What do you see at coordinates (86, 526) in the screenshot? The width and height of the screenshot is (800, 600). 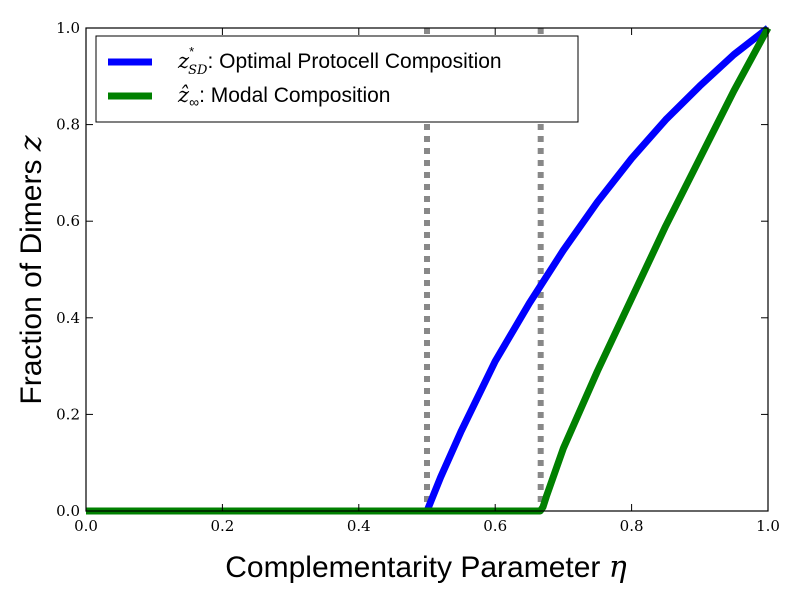 I see `x-tick-label: 0.0` at bounding box center [86, 526].